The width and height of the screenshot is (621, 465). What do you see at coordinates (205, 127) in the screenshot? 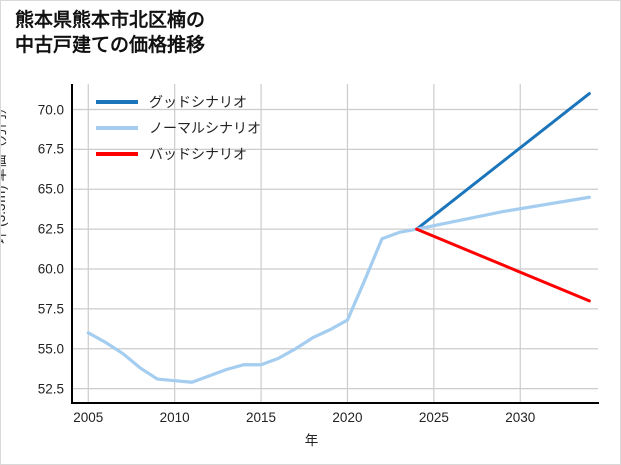
I see `legend-label: ノーマルシナリオ` at bounding box center [205, 127].